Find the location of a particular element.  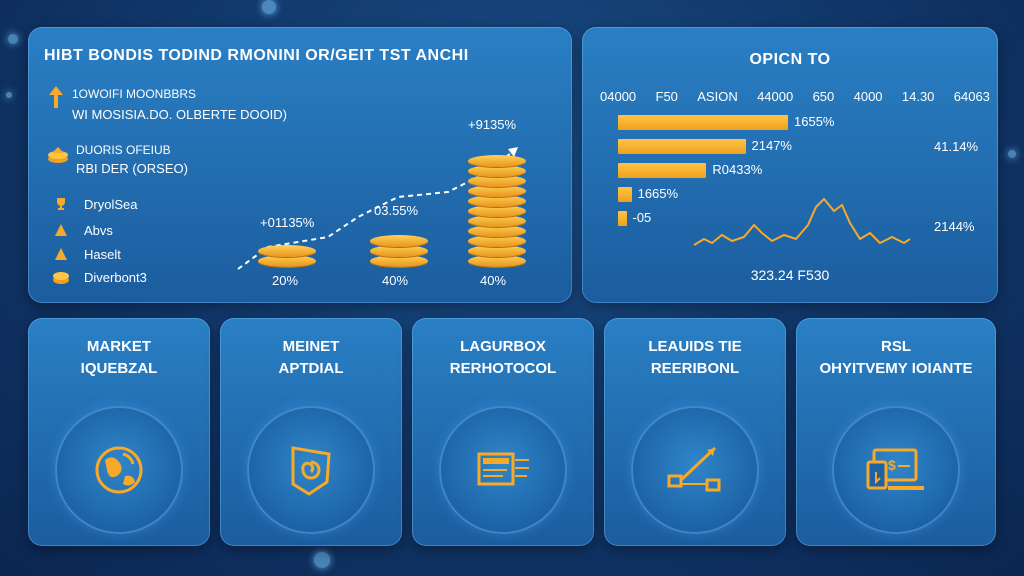

header-value: ASION is located at coordinates (717, 96).